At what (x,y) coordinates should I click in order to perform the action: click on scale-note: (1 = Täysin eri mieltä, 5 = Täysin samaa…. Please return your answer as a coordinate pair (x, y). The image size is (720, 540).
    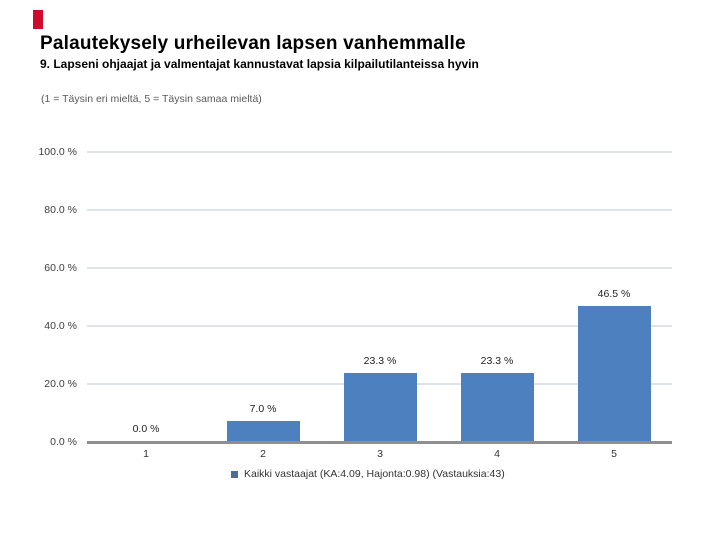
    Looking at the image, I should click on (151, 99).